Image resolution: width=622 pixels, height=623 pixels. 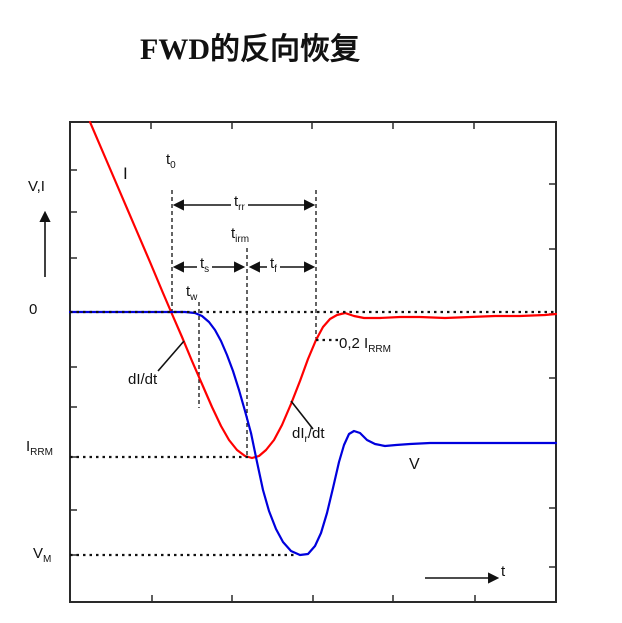 What do you see at coordinates (171, 161) in the screenshot?
I see `t0-label: t0` at bounding box center [171, 161].